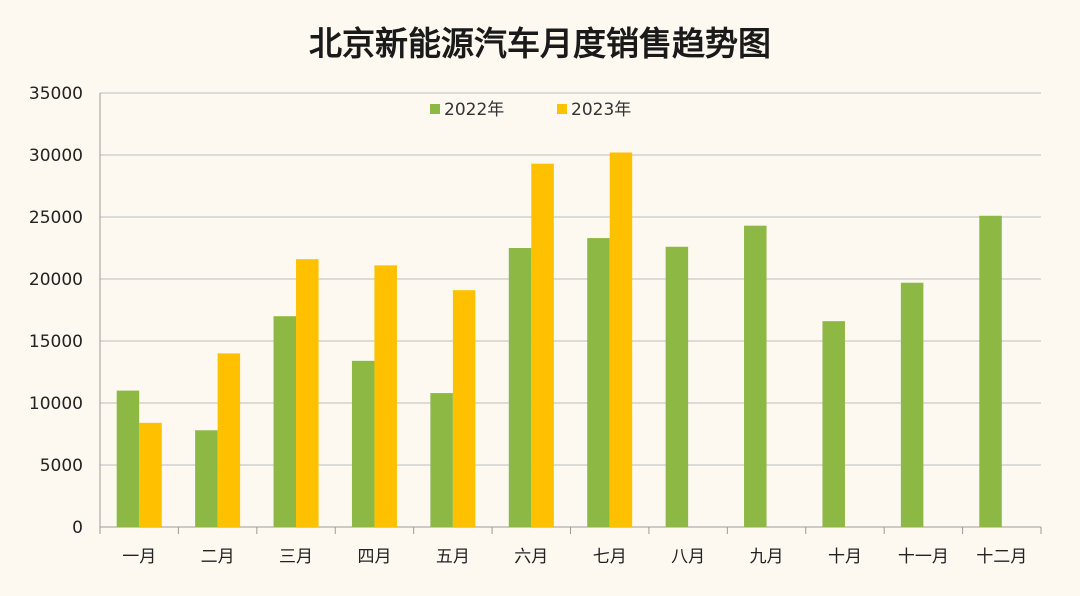 The height and width of the screenshot is (596, 1080). Describe the element at coordinates (229, 440) in the screenshot. I see `bar-2023年-二月` at that location.